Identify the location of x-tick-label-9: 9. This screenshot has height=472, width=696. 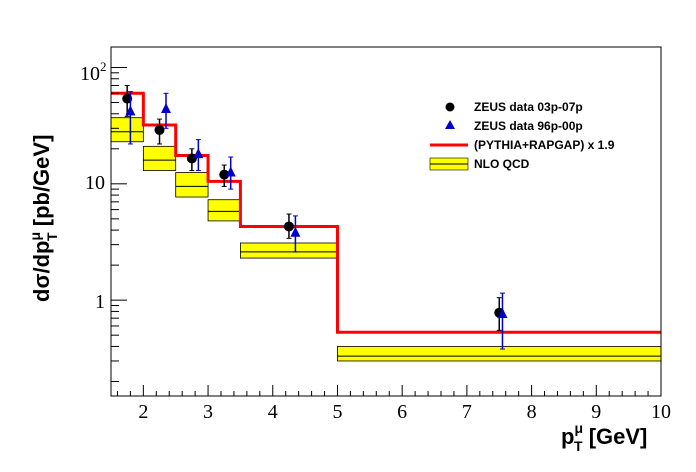
(596, 412).